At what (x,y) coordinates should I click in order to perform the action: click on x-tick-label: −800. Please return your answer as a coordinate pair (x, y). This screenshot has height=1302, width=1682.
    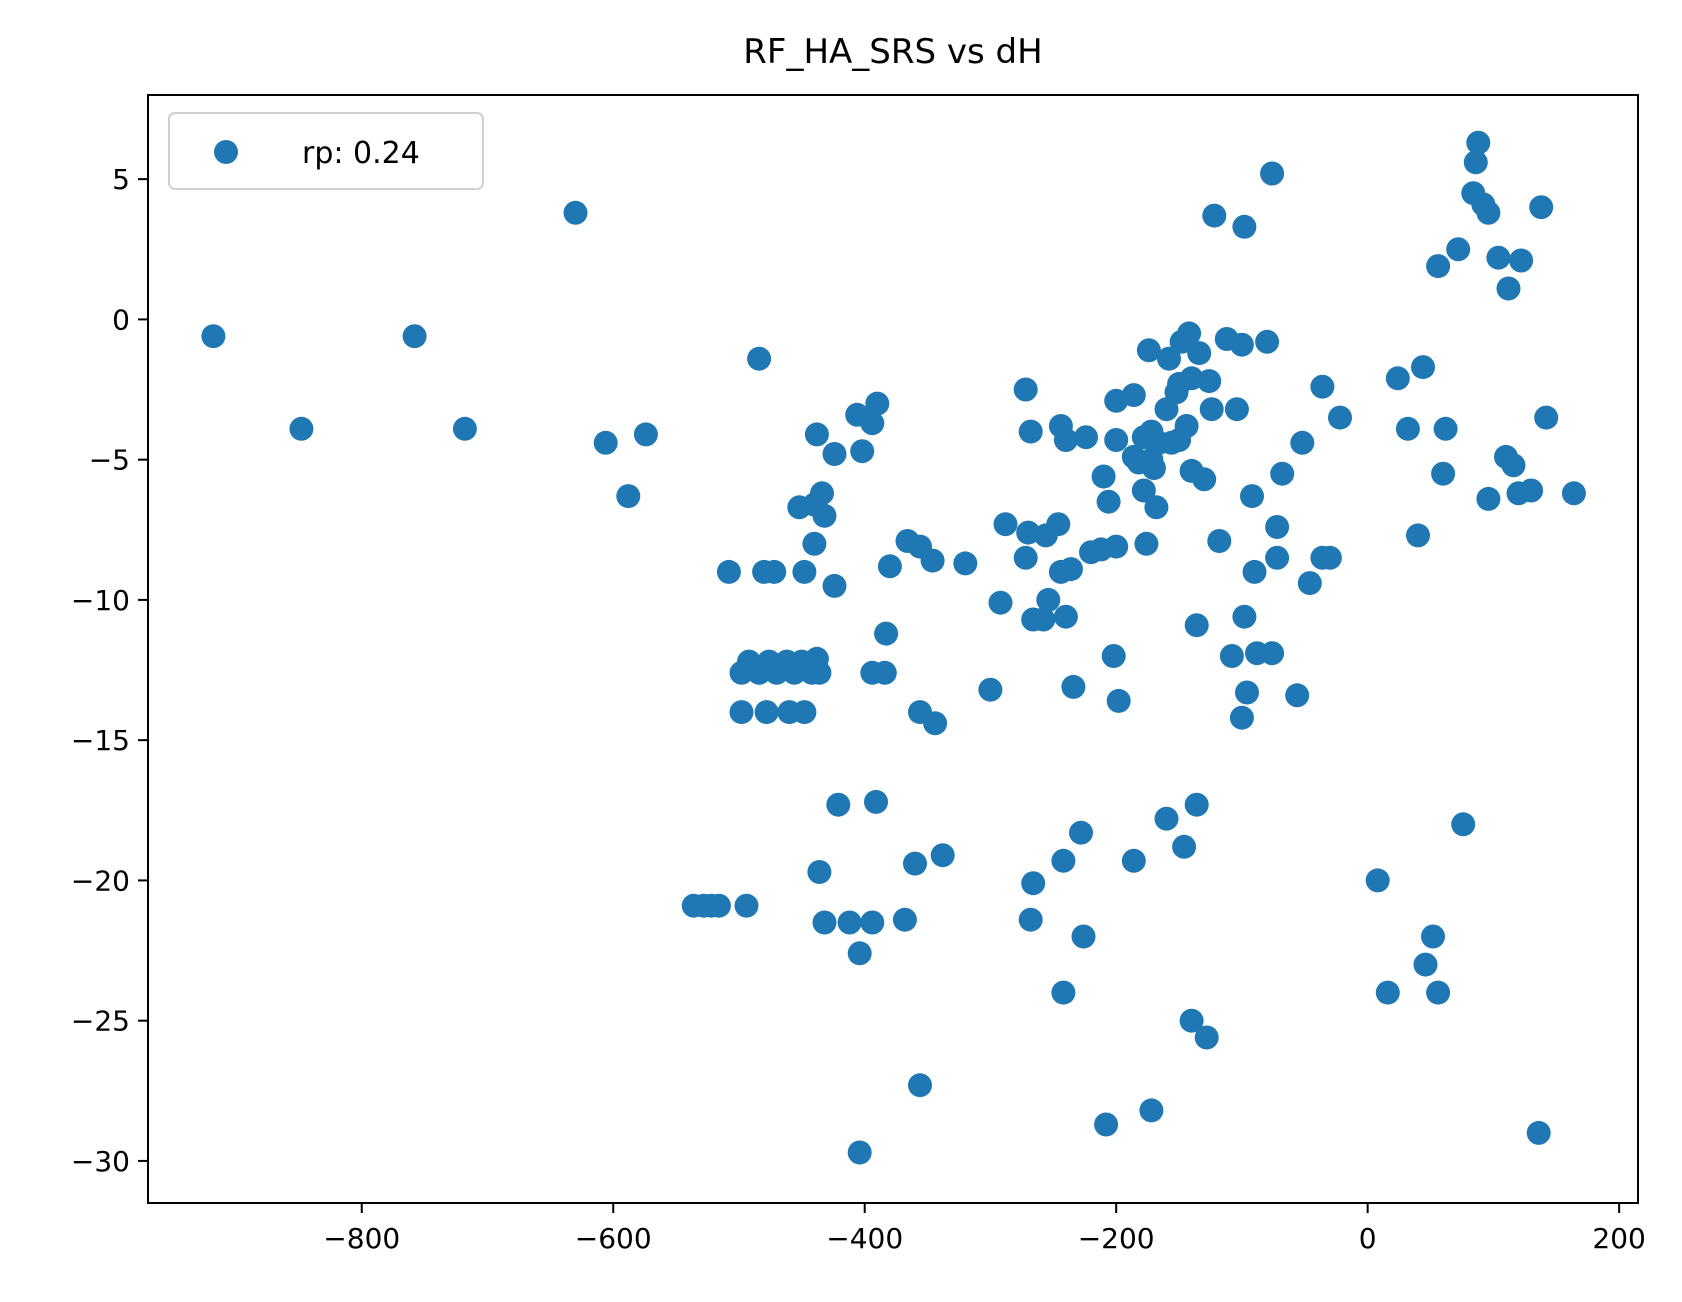
    Looking at the image, I should click on (361, 1238).